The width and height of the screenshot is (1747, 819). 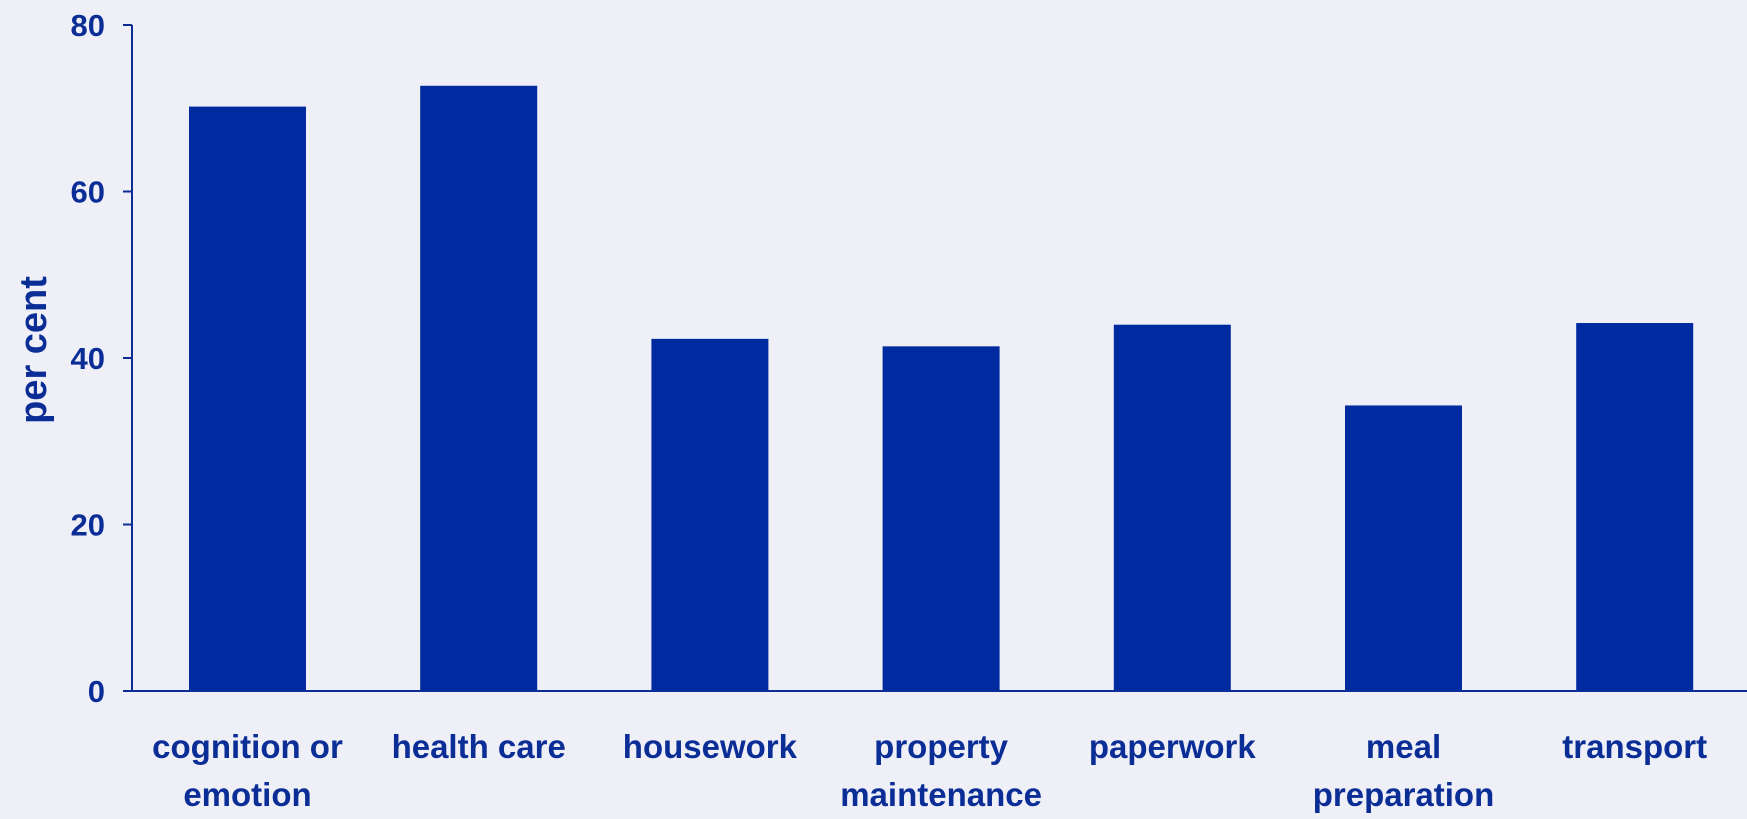 What do you see at coordinates (1403, 746) in the screenshot?
I see `x-tick-label: meal` at bounding box center [1403, 746].